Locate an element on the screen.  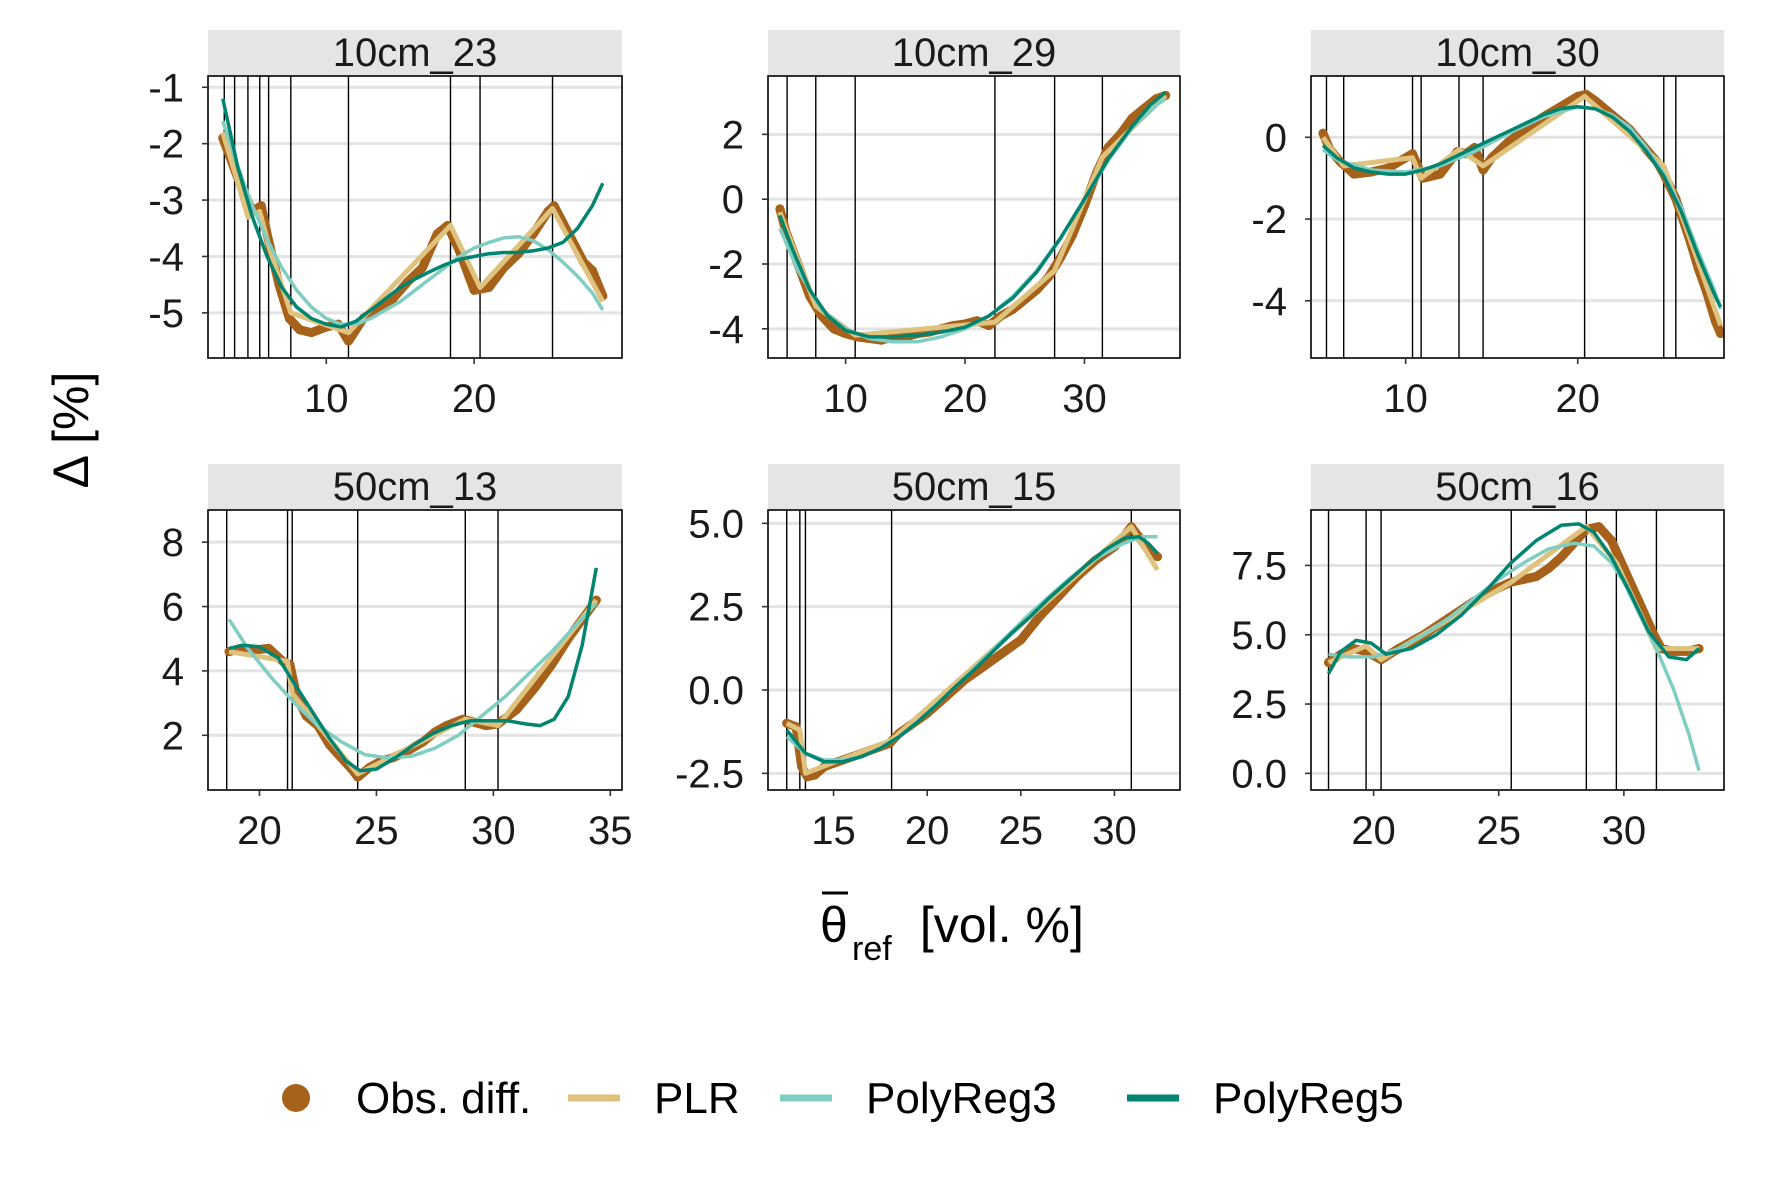
panel-50cm_13: 50cm_13 8 6 4 2 20 25 30 35 is located at coordinates (397, 658).